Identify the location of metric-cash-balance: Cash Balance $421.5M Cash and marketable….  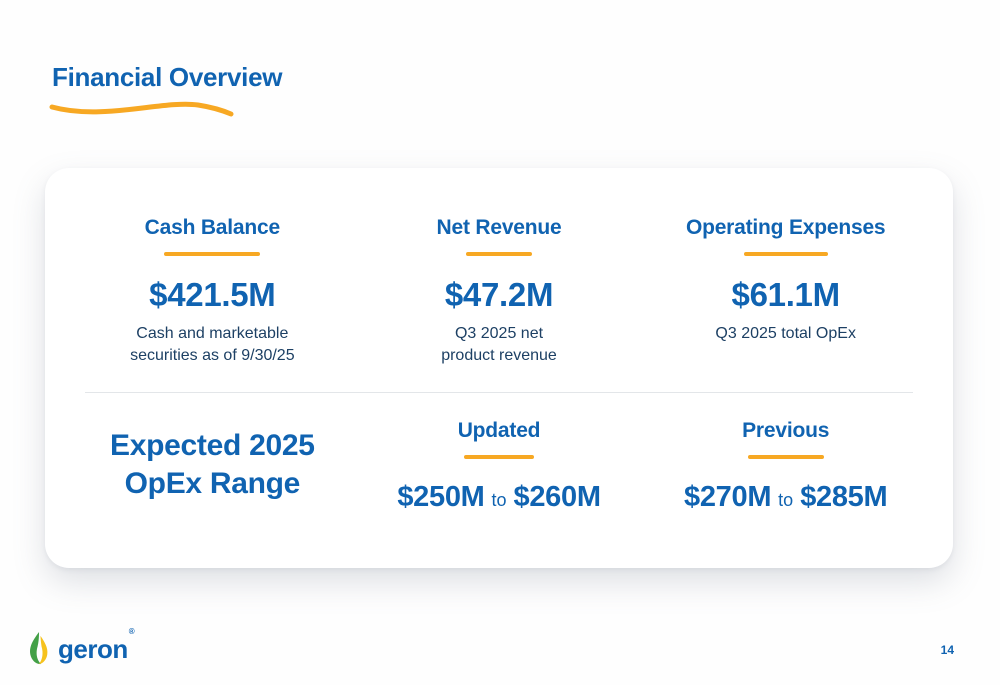
(212, 291).